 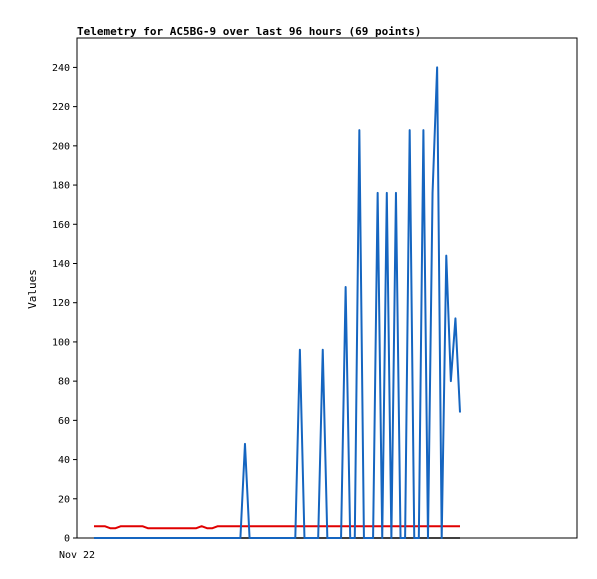 I want to click on y-tick-label: 160, so click(x=61, y=225).